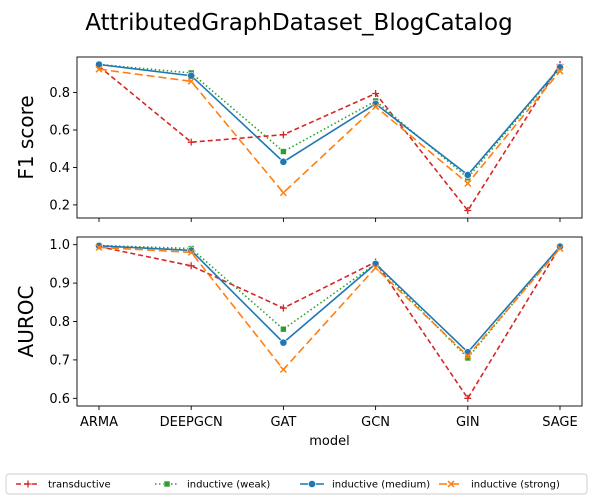  What do you see at coordinates (191, 422) in the screenshot?
I see `x-tick-label: DEEPGCN` at bounding box center [191, 422].